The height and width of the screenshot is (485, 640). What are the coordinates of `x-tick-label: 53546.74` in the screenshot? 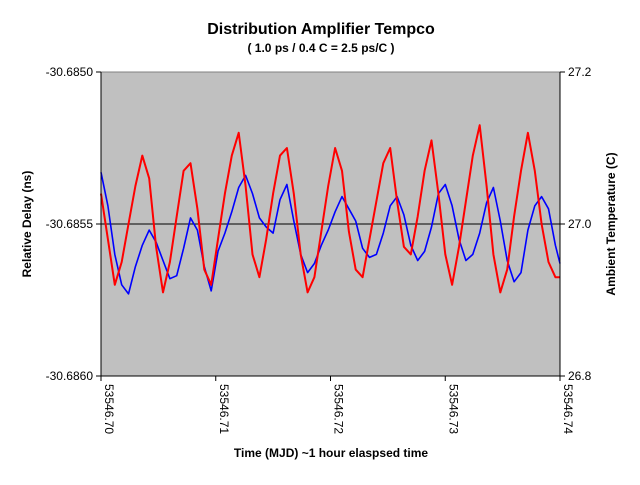 It's located at (568, 409).